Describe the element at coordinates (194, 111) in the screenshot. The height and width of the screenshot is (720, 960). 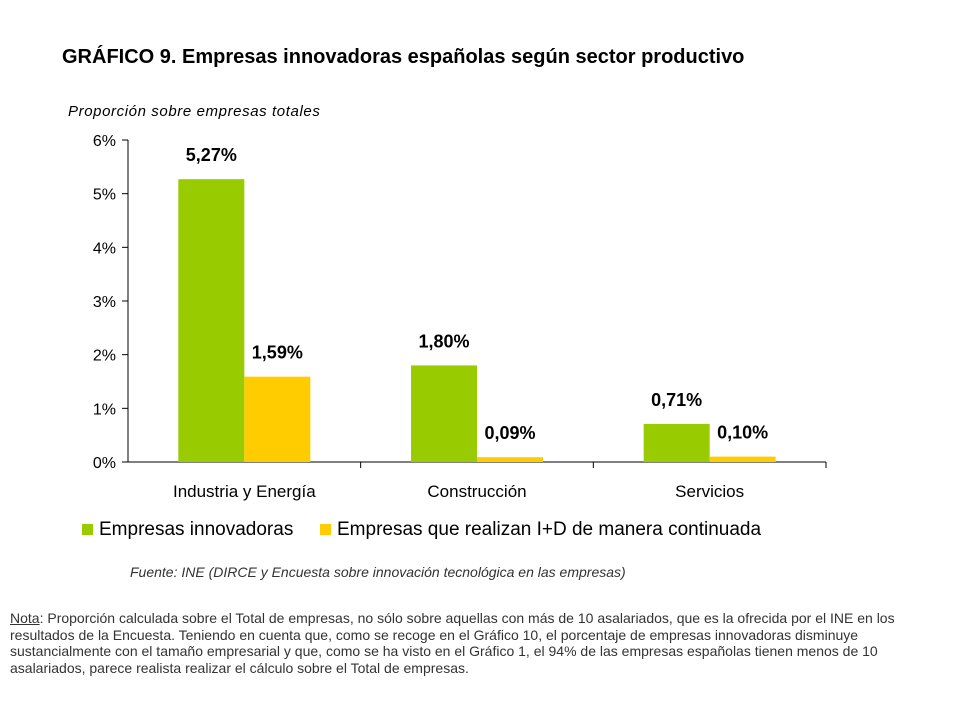
I see `y-axis-label: Proporción sobre empresas totales` at that location.